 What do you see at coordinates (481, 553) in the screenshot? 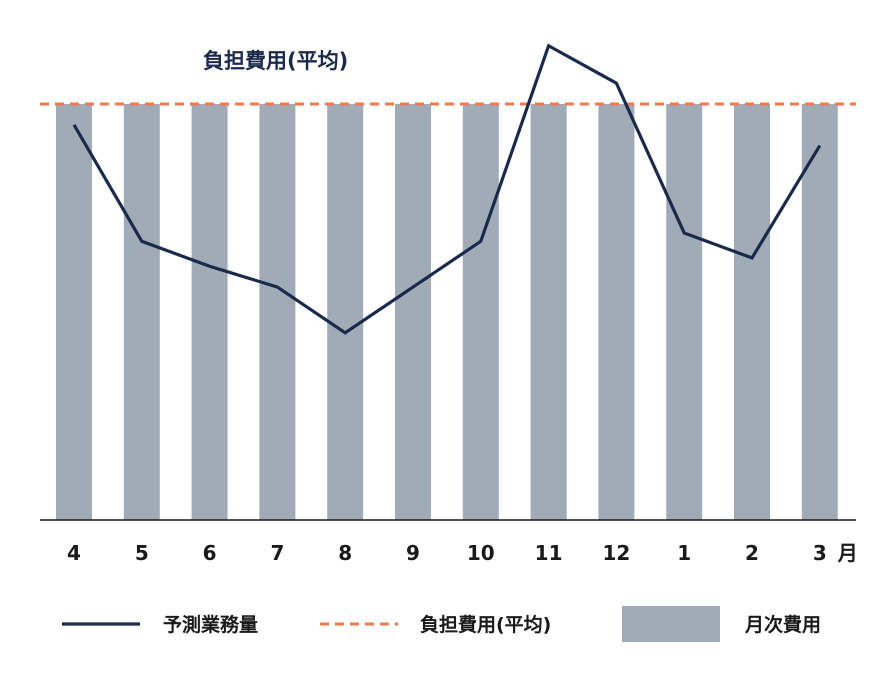
I see `x-tick-label-10: 10` at bounding box center [481, 553].